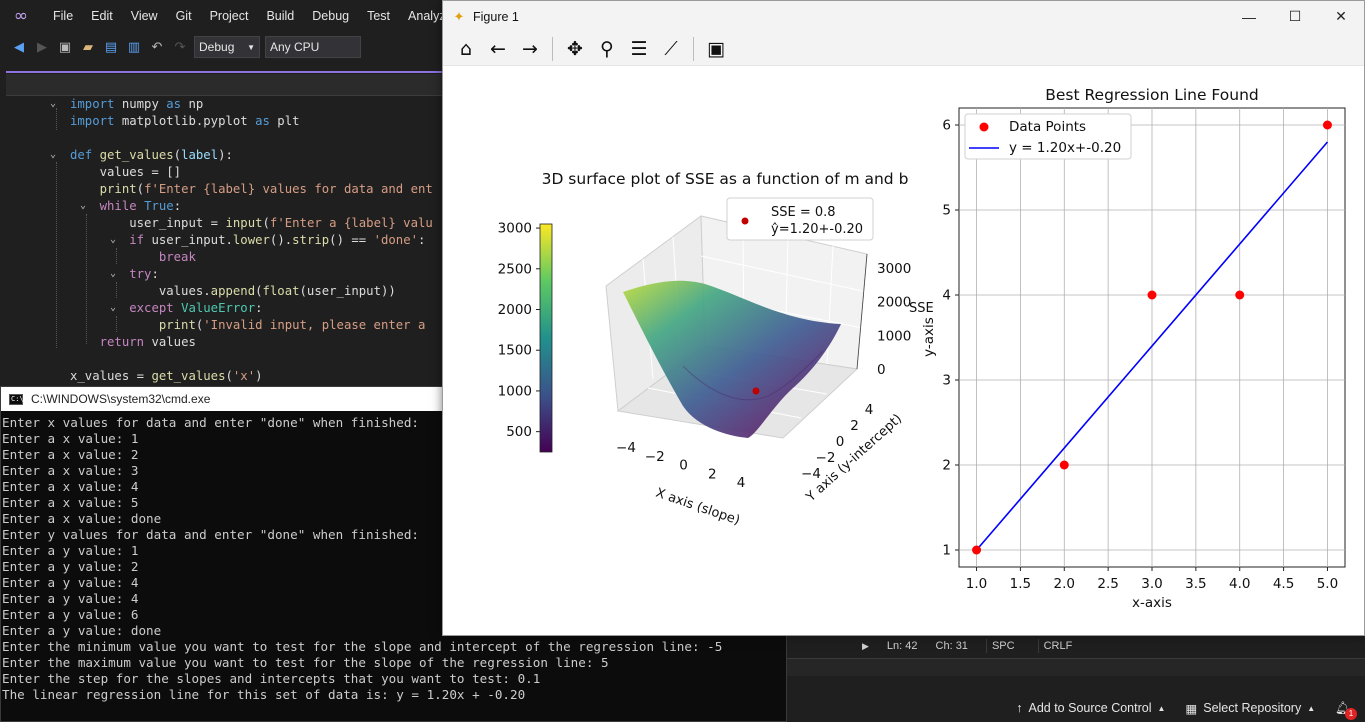 This screenshot has width=1365, height=722. I want to click on code-line: while True:, so click(140, 206).